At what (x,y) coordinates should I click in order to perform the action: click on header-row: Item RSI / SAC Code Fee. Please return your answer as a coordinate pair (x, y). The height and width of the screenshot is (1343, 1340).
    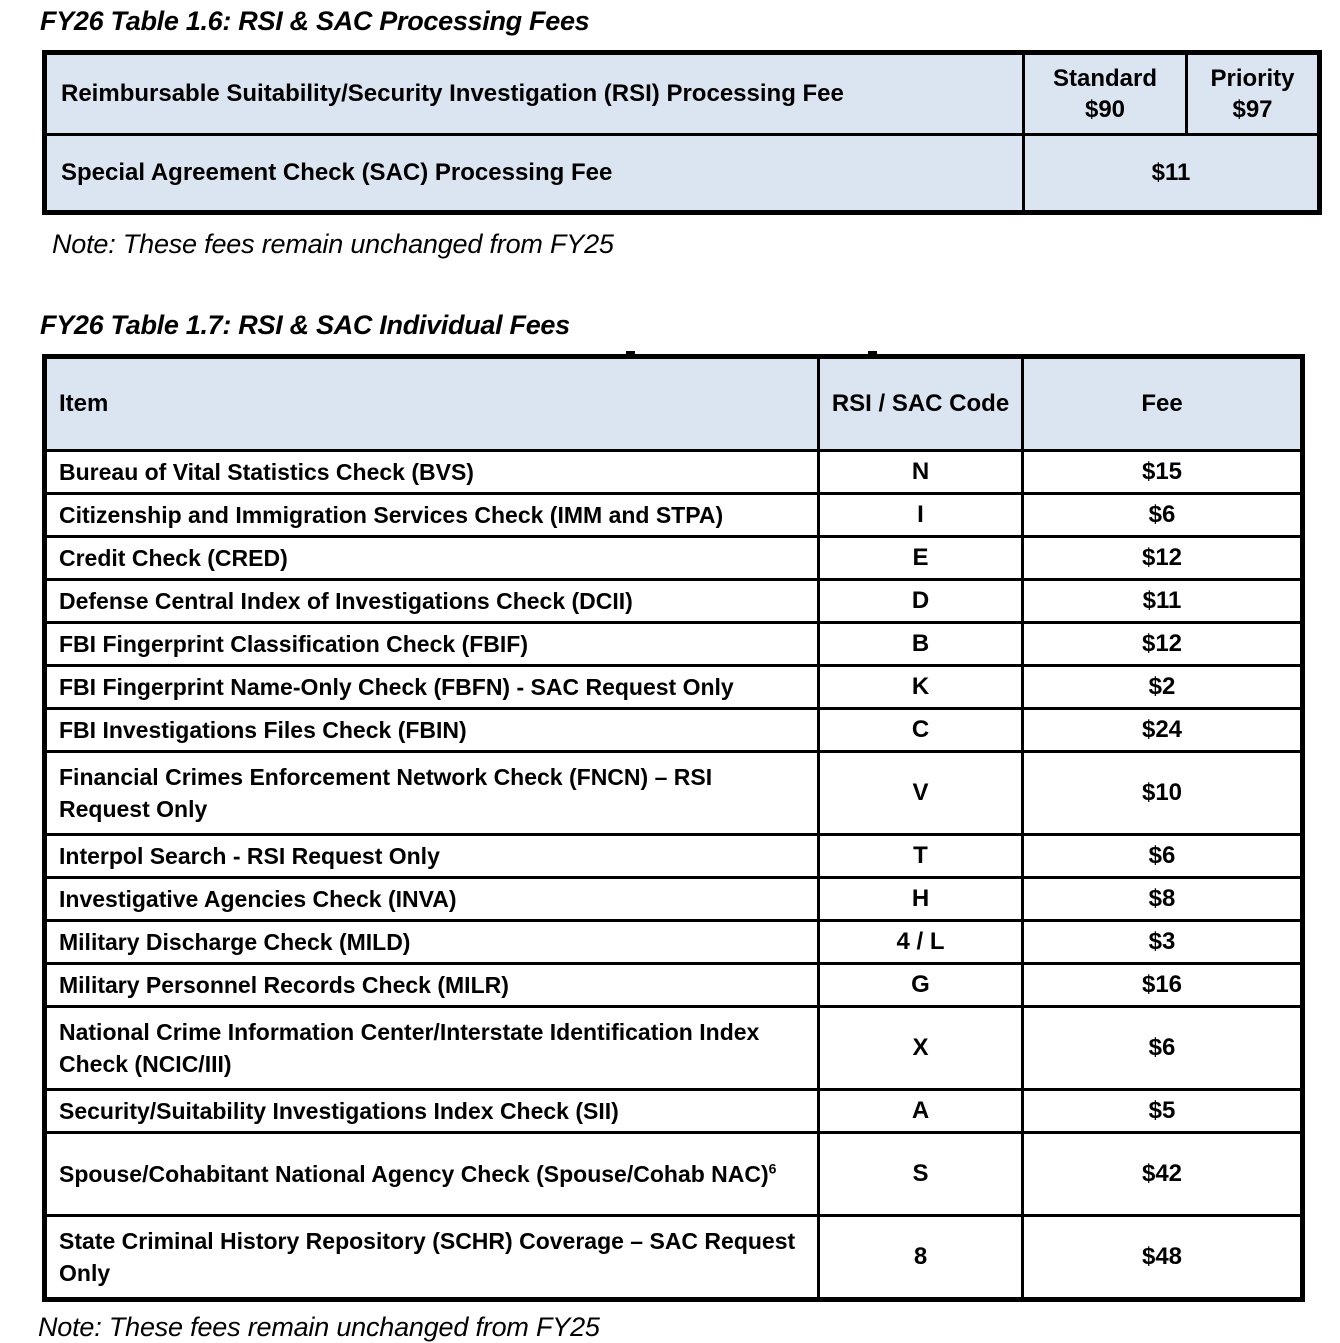
    Looking at the image, I should click on (673, 403).